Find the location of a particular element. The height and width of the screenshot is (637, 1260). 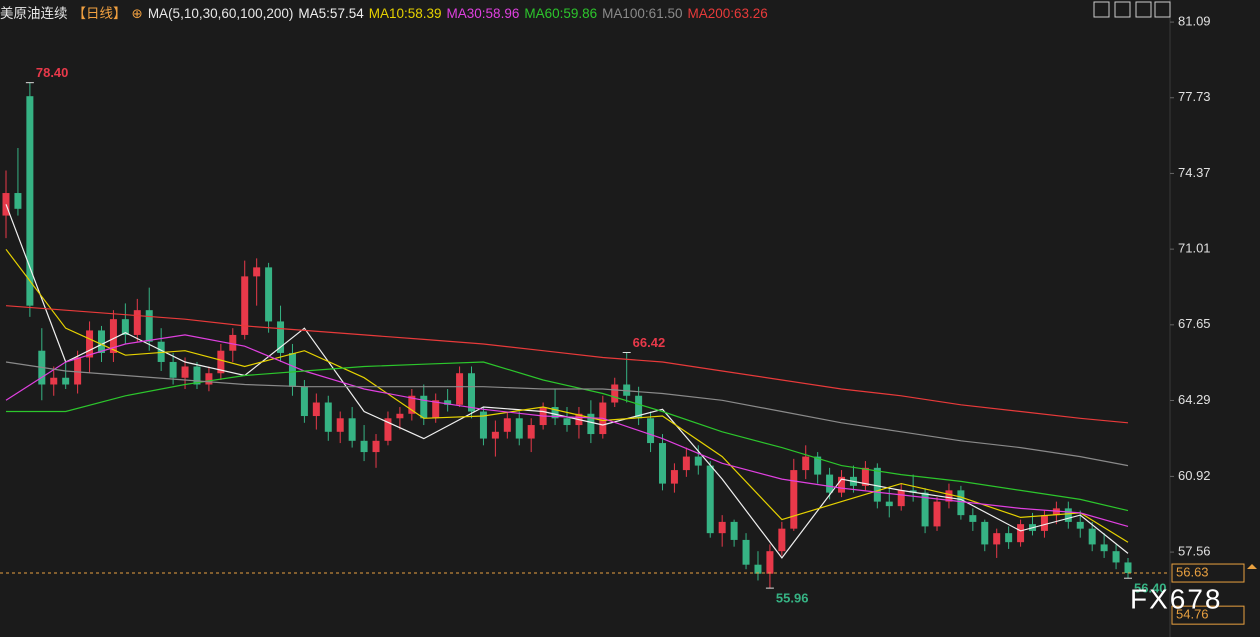

extreme-label: 78.40 is located at coordinates (52, 72).